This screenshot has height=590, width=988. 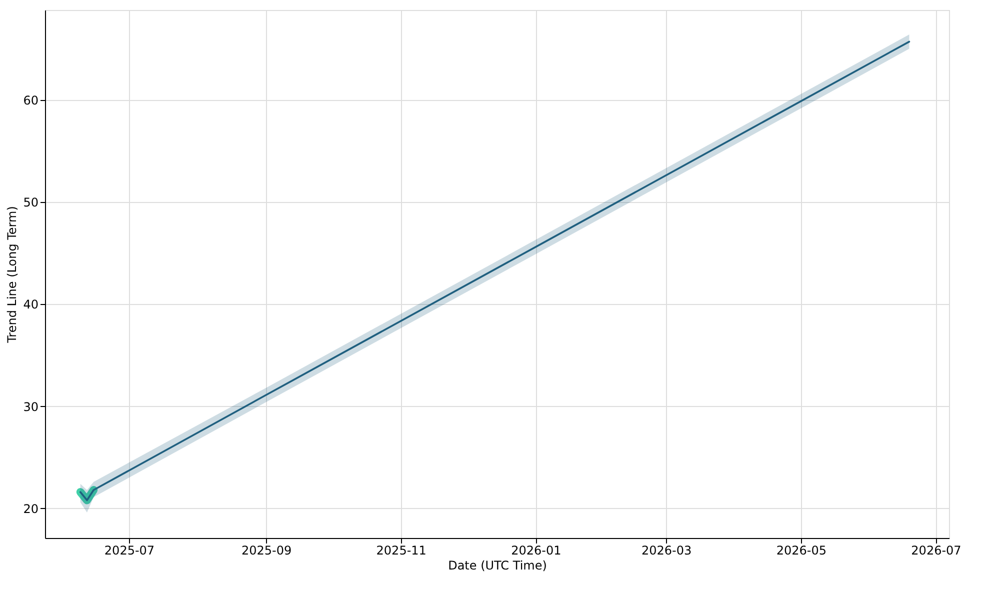 I want to click on x-tick-label: 2026-01, so click(x=536, y=551).